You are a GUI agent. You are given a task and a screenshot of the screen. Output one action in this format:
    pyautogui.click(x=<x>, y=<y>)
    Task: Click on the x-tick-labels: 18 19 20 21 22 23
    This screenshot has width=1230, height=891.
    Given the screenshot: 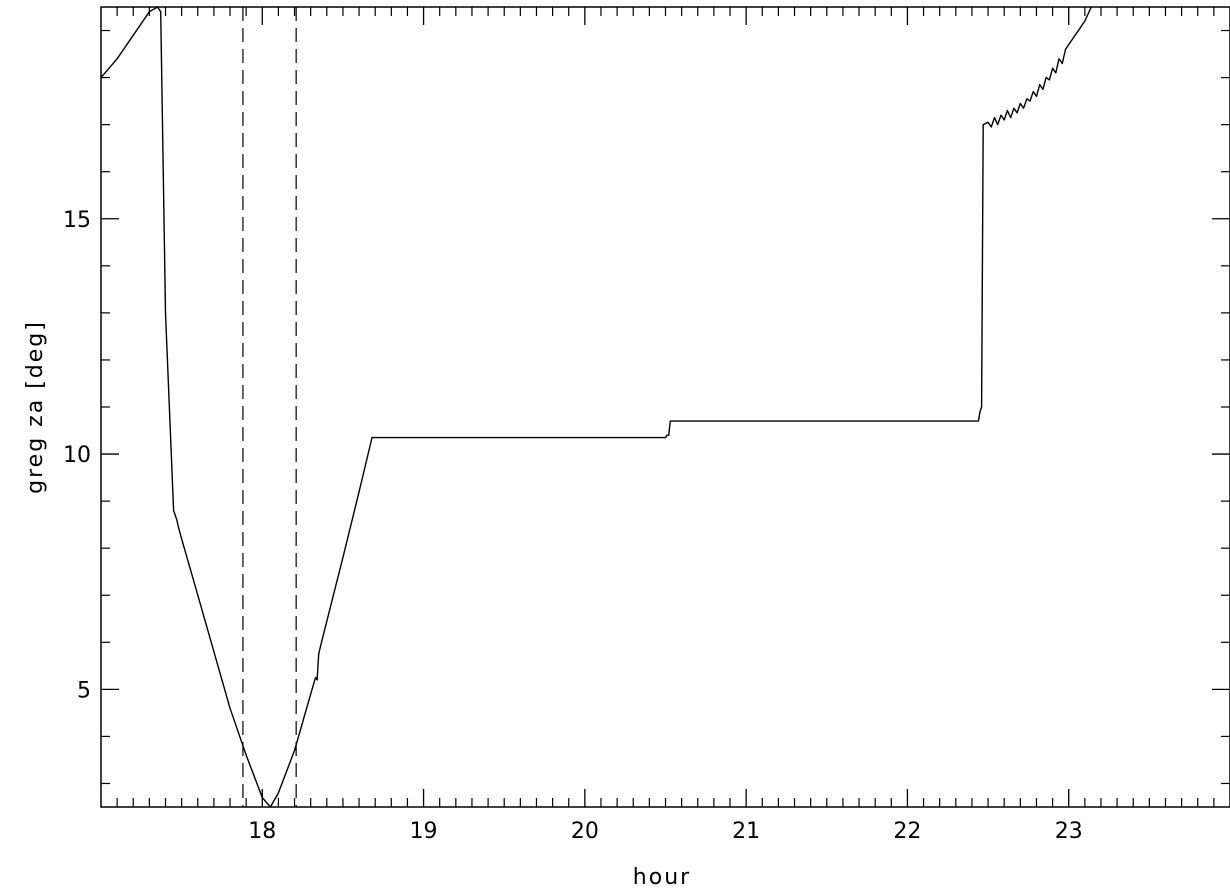 What is the action you would take?
    pyautogui.click(x=665, y=831)
    